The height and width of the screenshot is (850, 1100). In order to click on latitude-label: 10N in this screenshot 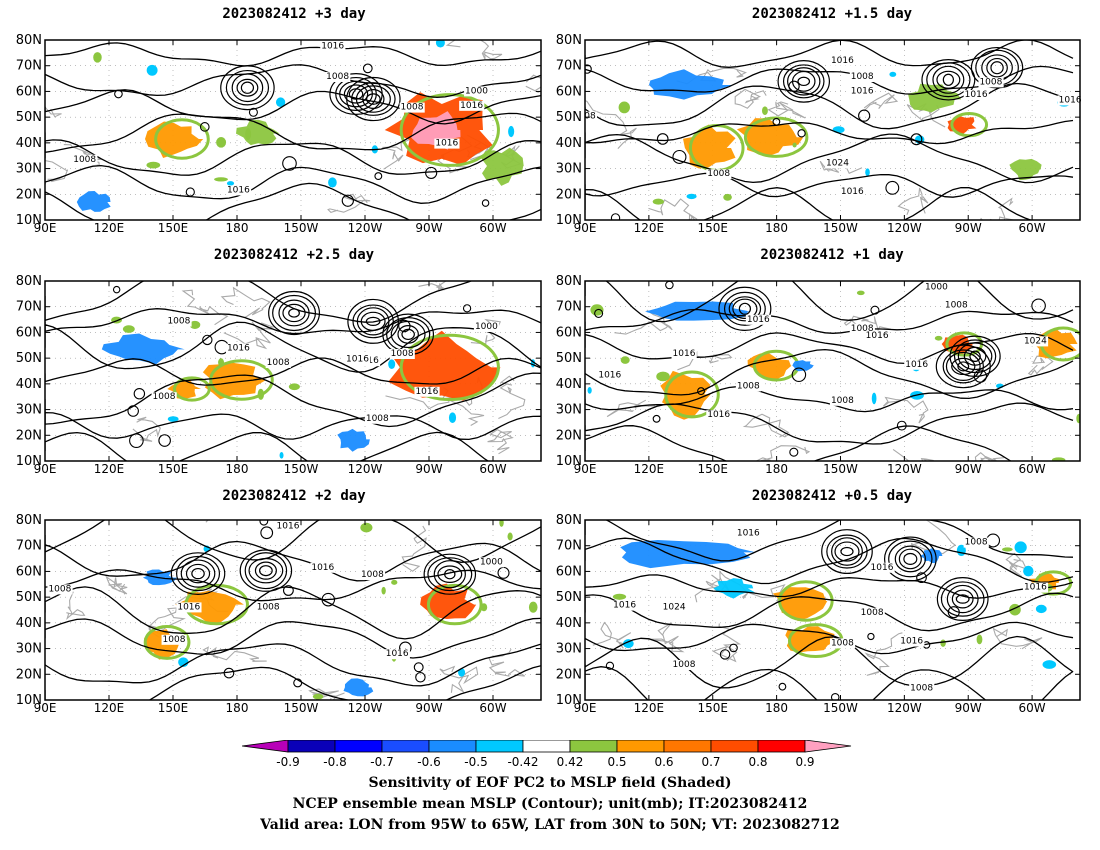, I will do `click(569, 220)`.